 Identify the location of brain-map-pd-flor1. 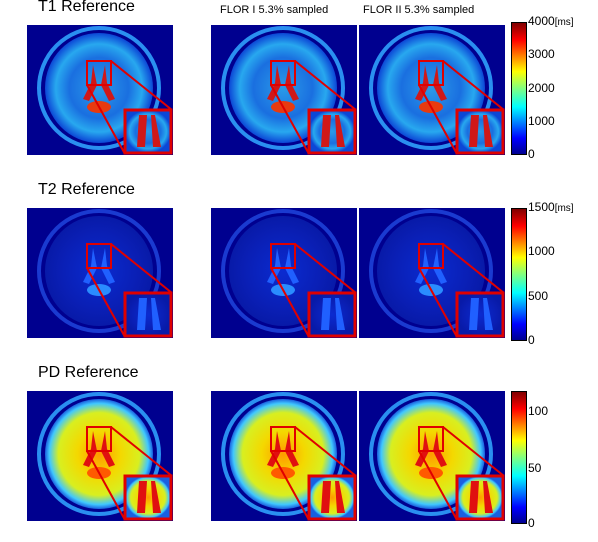
(284, 456).